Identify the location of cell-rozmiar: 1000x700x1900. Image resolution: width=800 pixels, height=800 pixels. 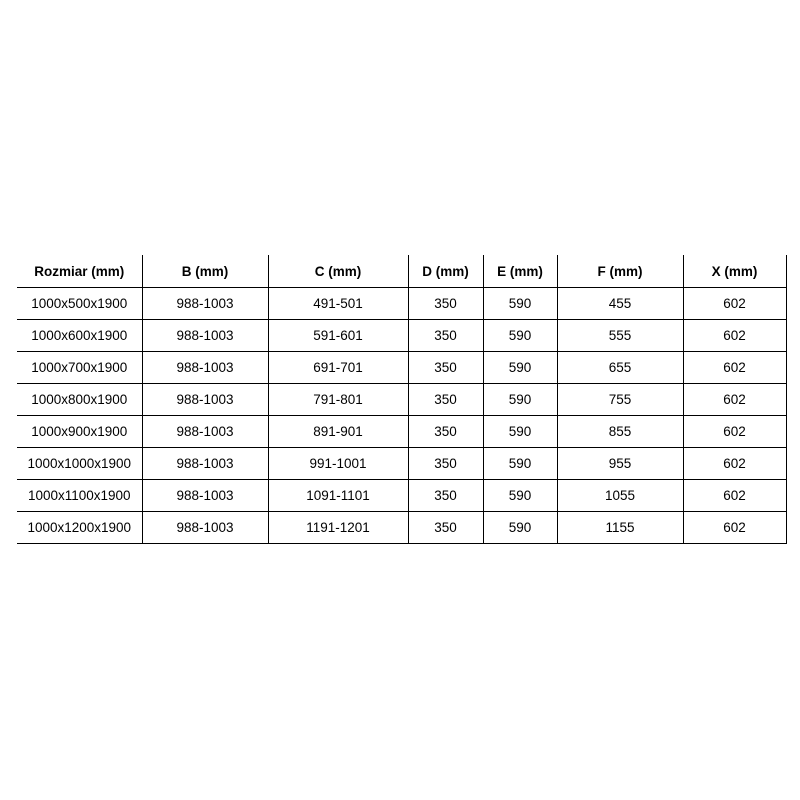
(80, 367).